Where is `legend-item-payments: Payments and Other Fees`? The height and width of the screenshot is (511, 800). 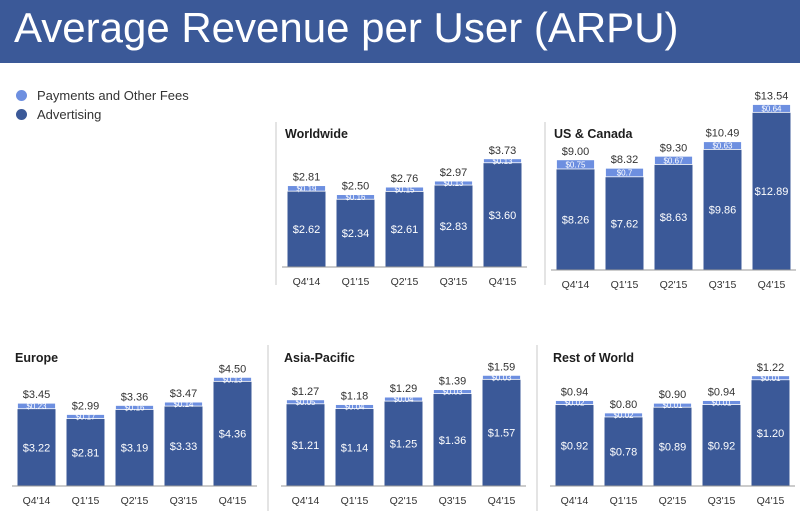 legend-item-payments: Payments and Other Fees is located at coordinates (102, 95).